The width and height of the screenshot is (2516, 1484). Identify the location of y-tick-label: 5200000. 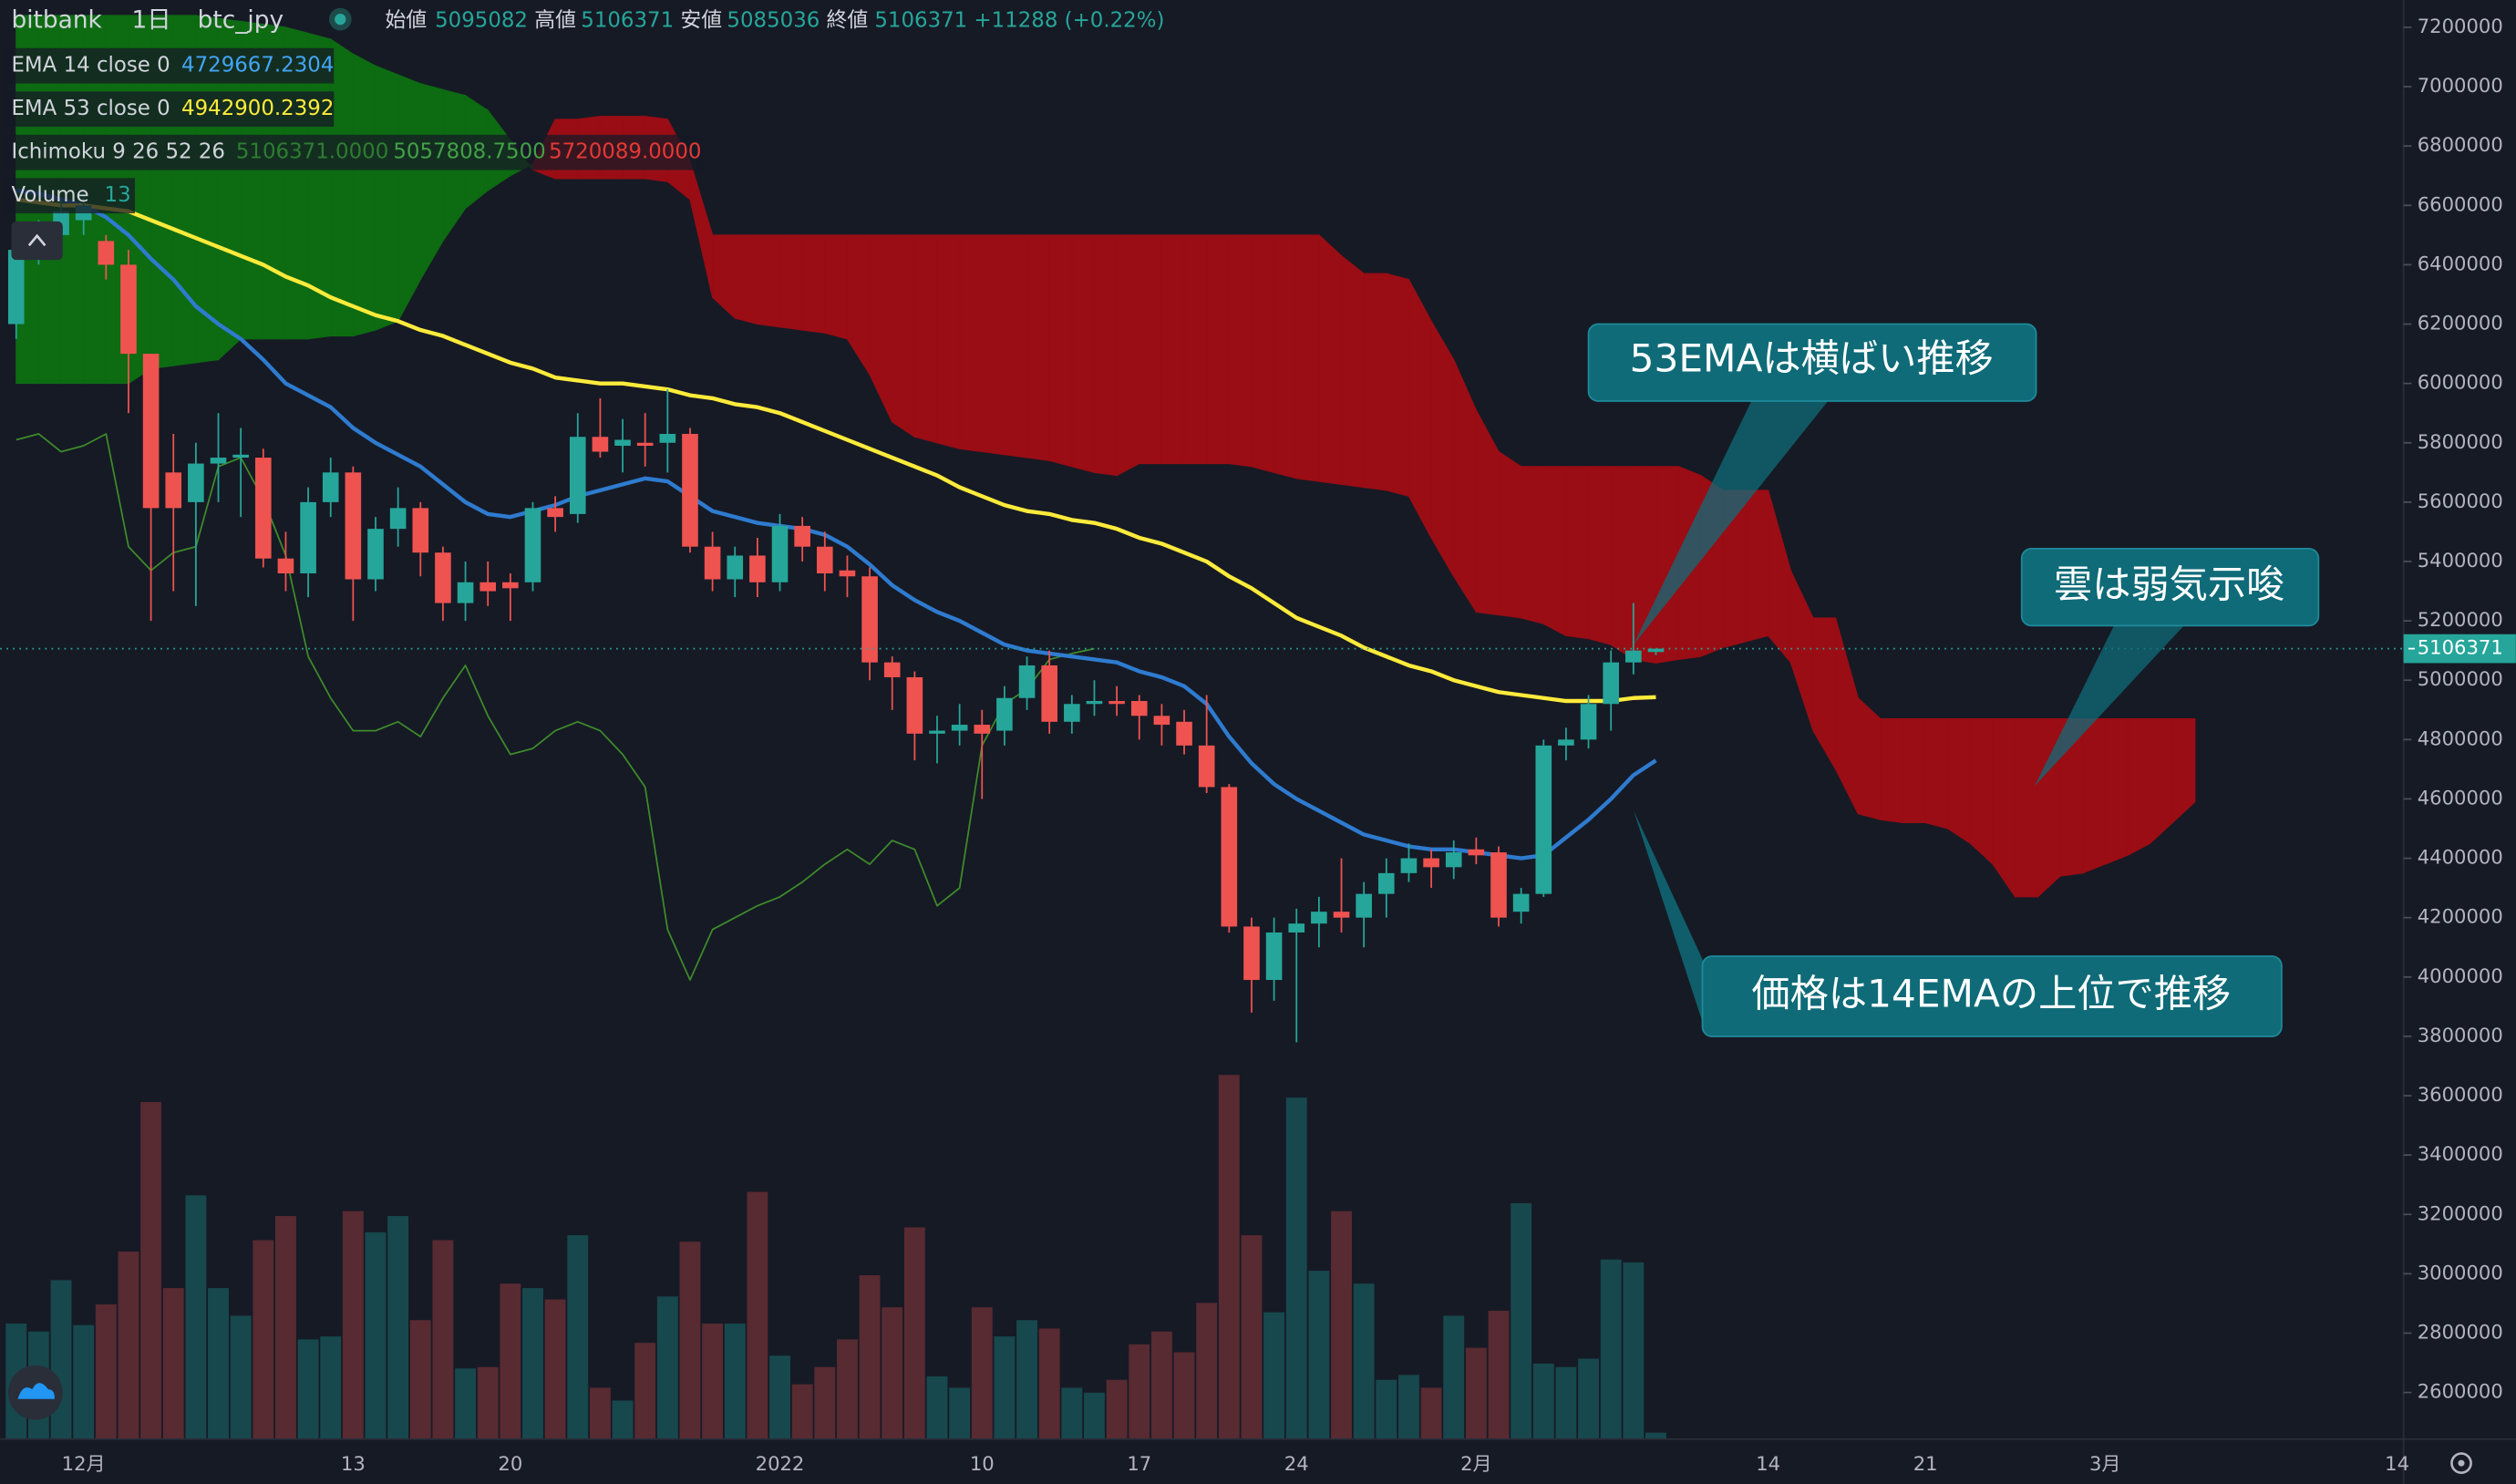
(2461, 619).